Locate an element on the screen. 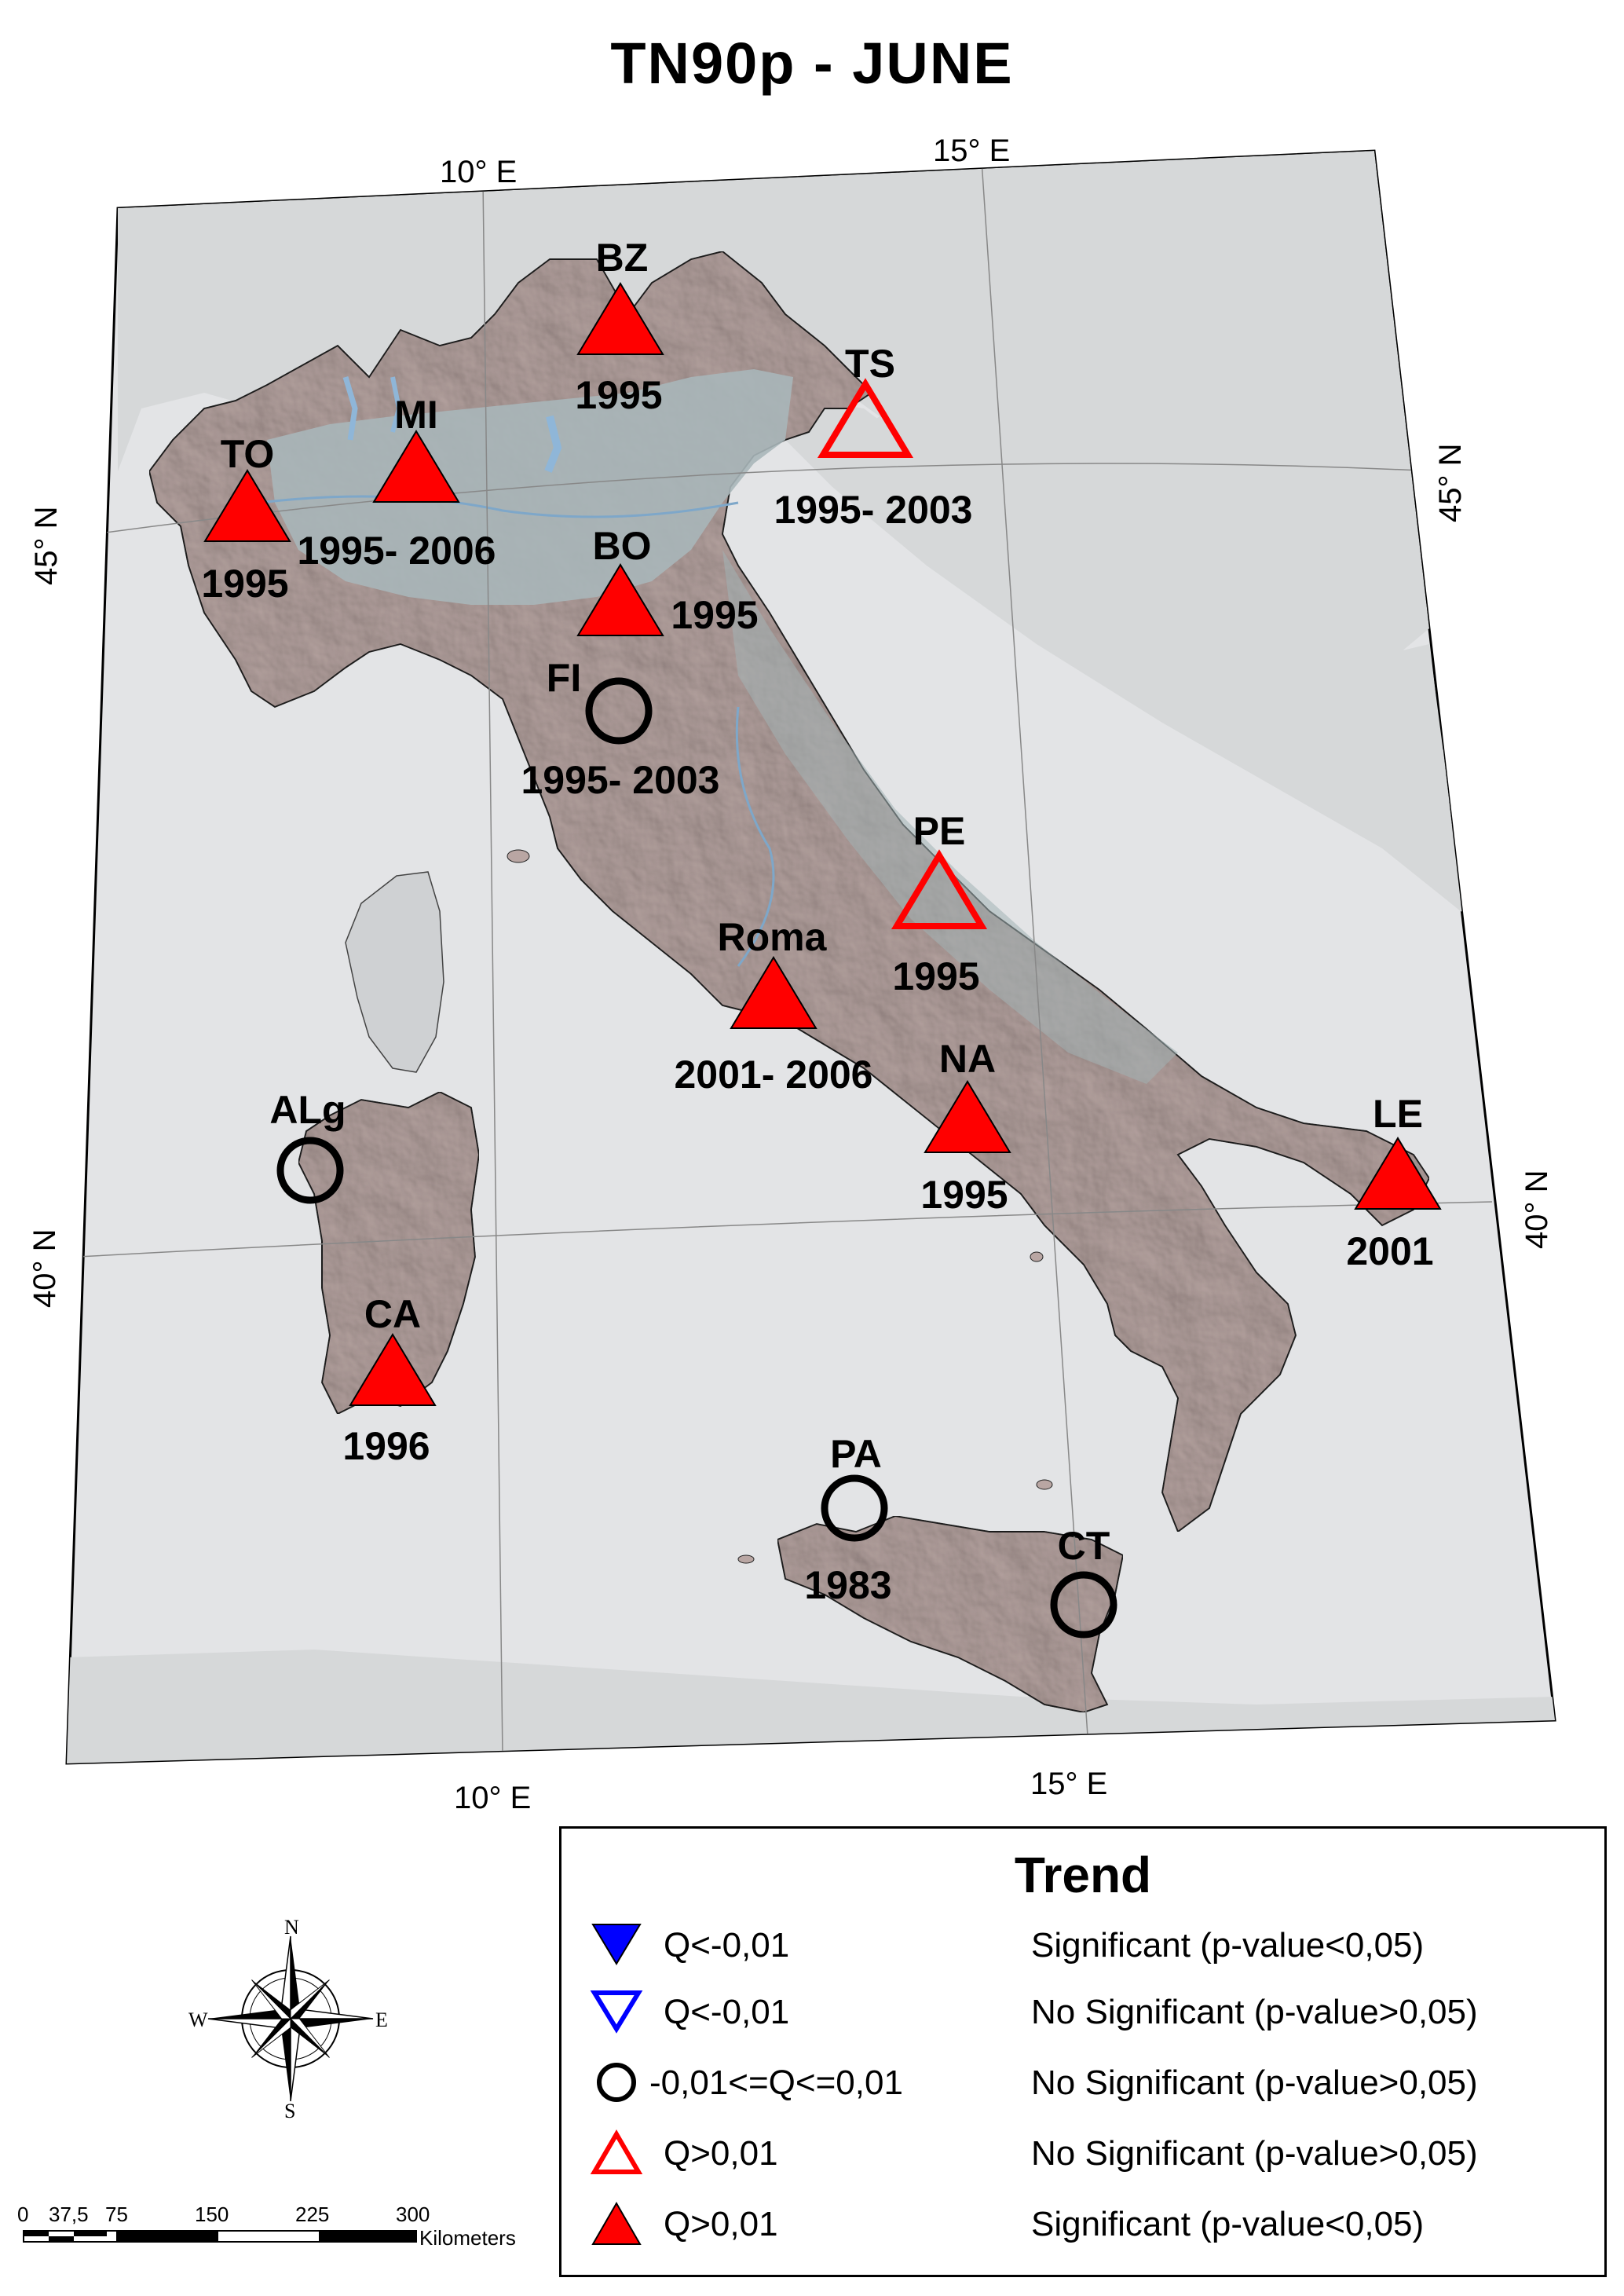  elba-island is located at coordinates (518, 856).